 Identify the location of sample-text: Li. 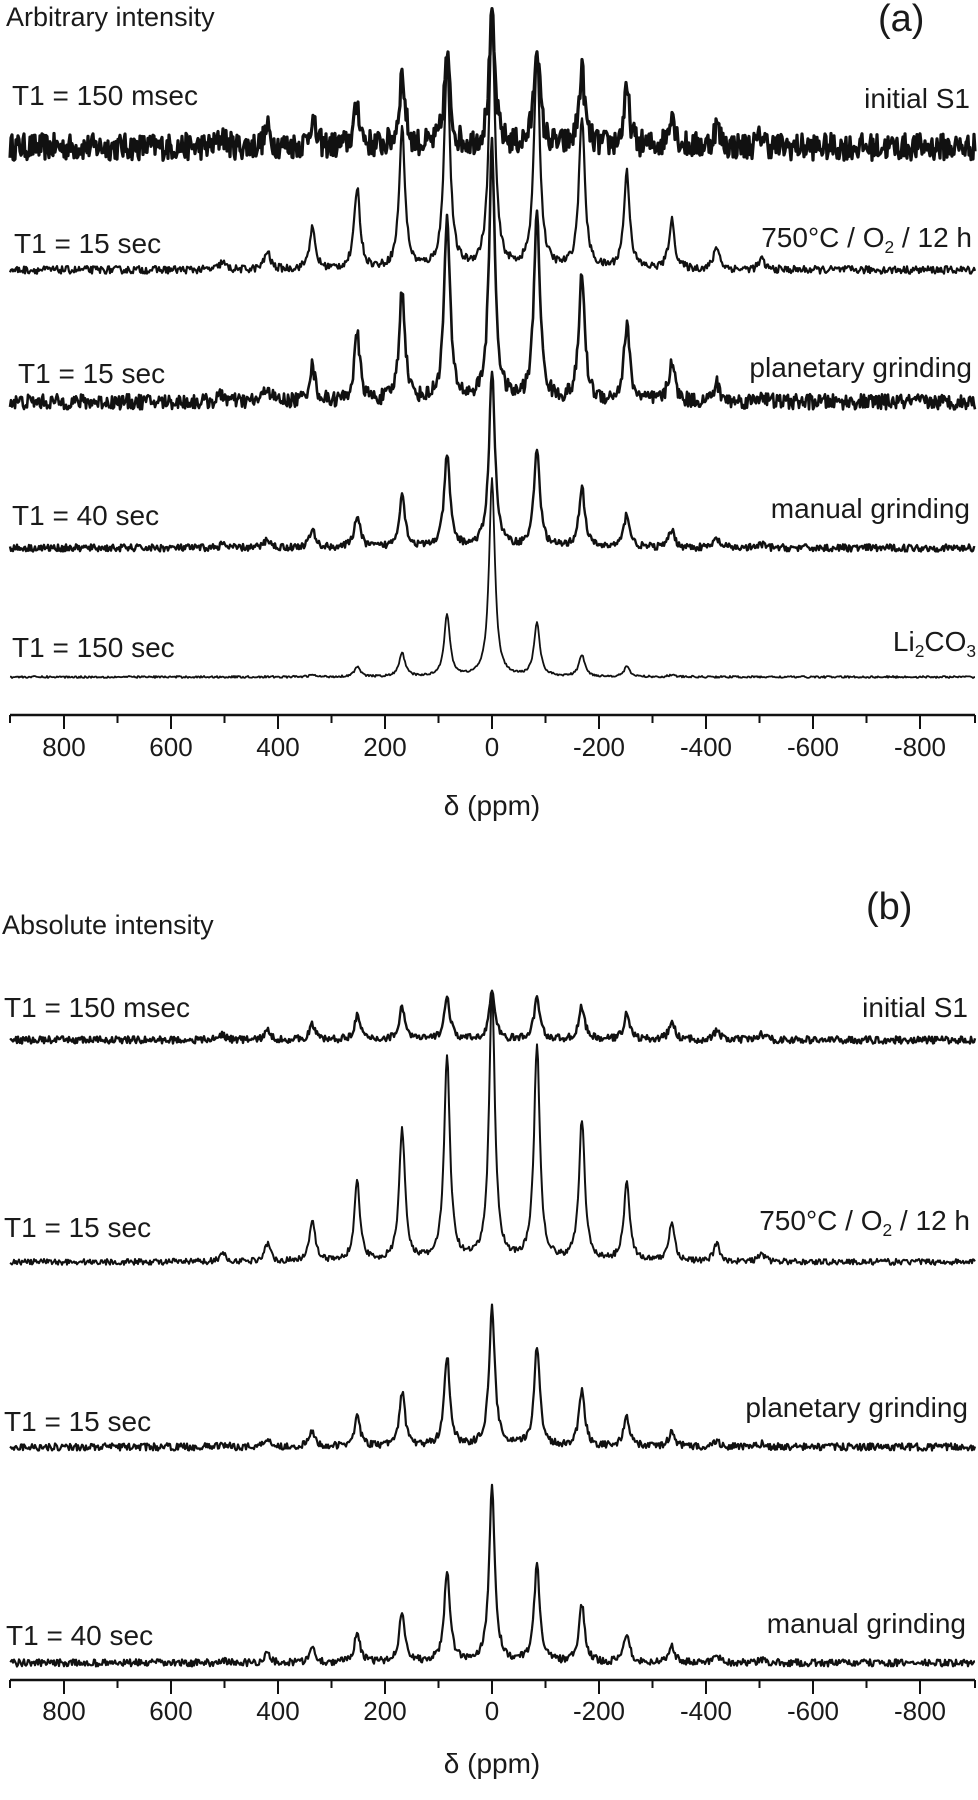
(903, 641).